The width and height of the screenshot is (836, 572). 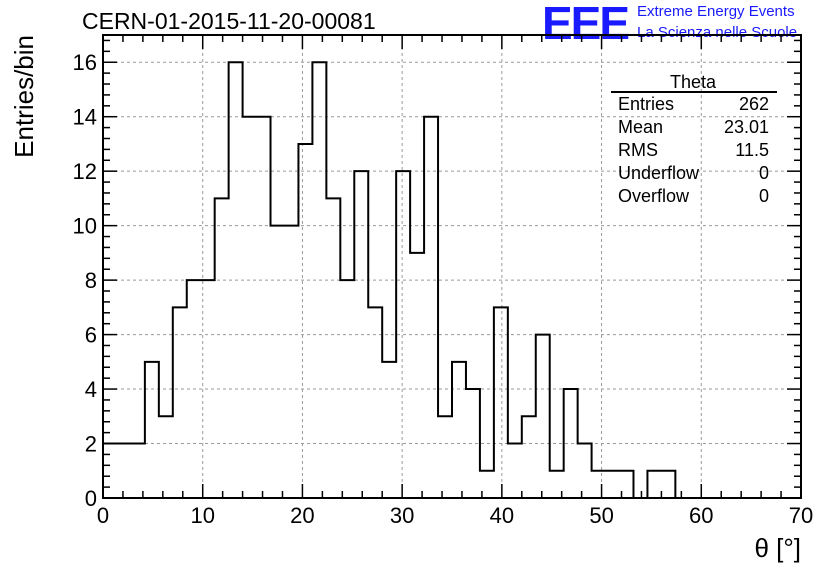 What do you see at coordinates (752, 150) in the screenshot?
I see `stats-row-value: 11.5` at bounding box center [752, 150].